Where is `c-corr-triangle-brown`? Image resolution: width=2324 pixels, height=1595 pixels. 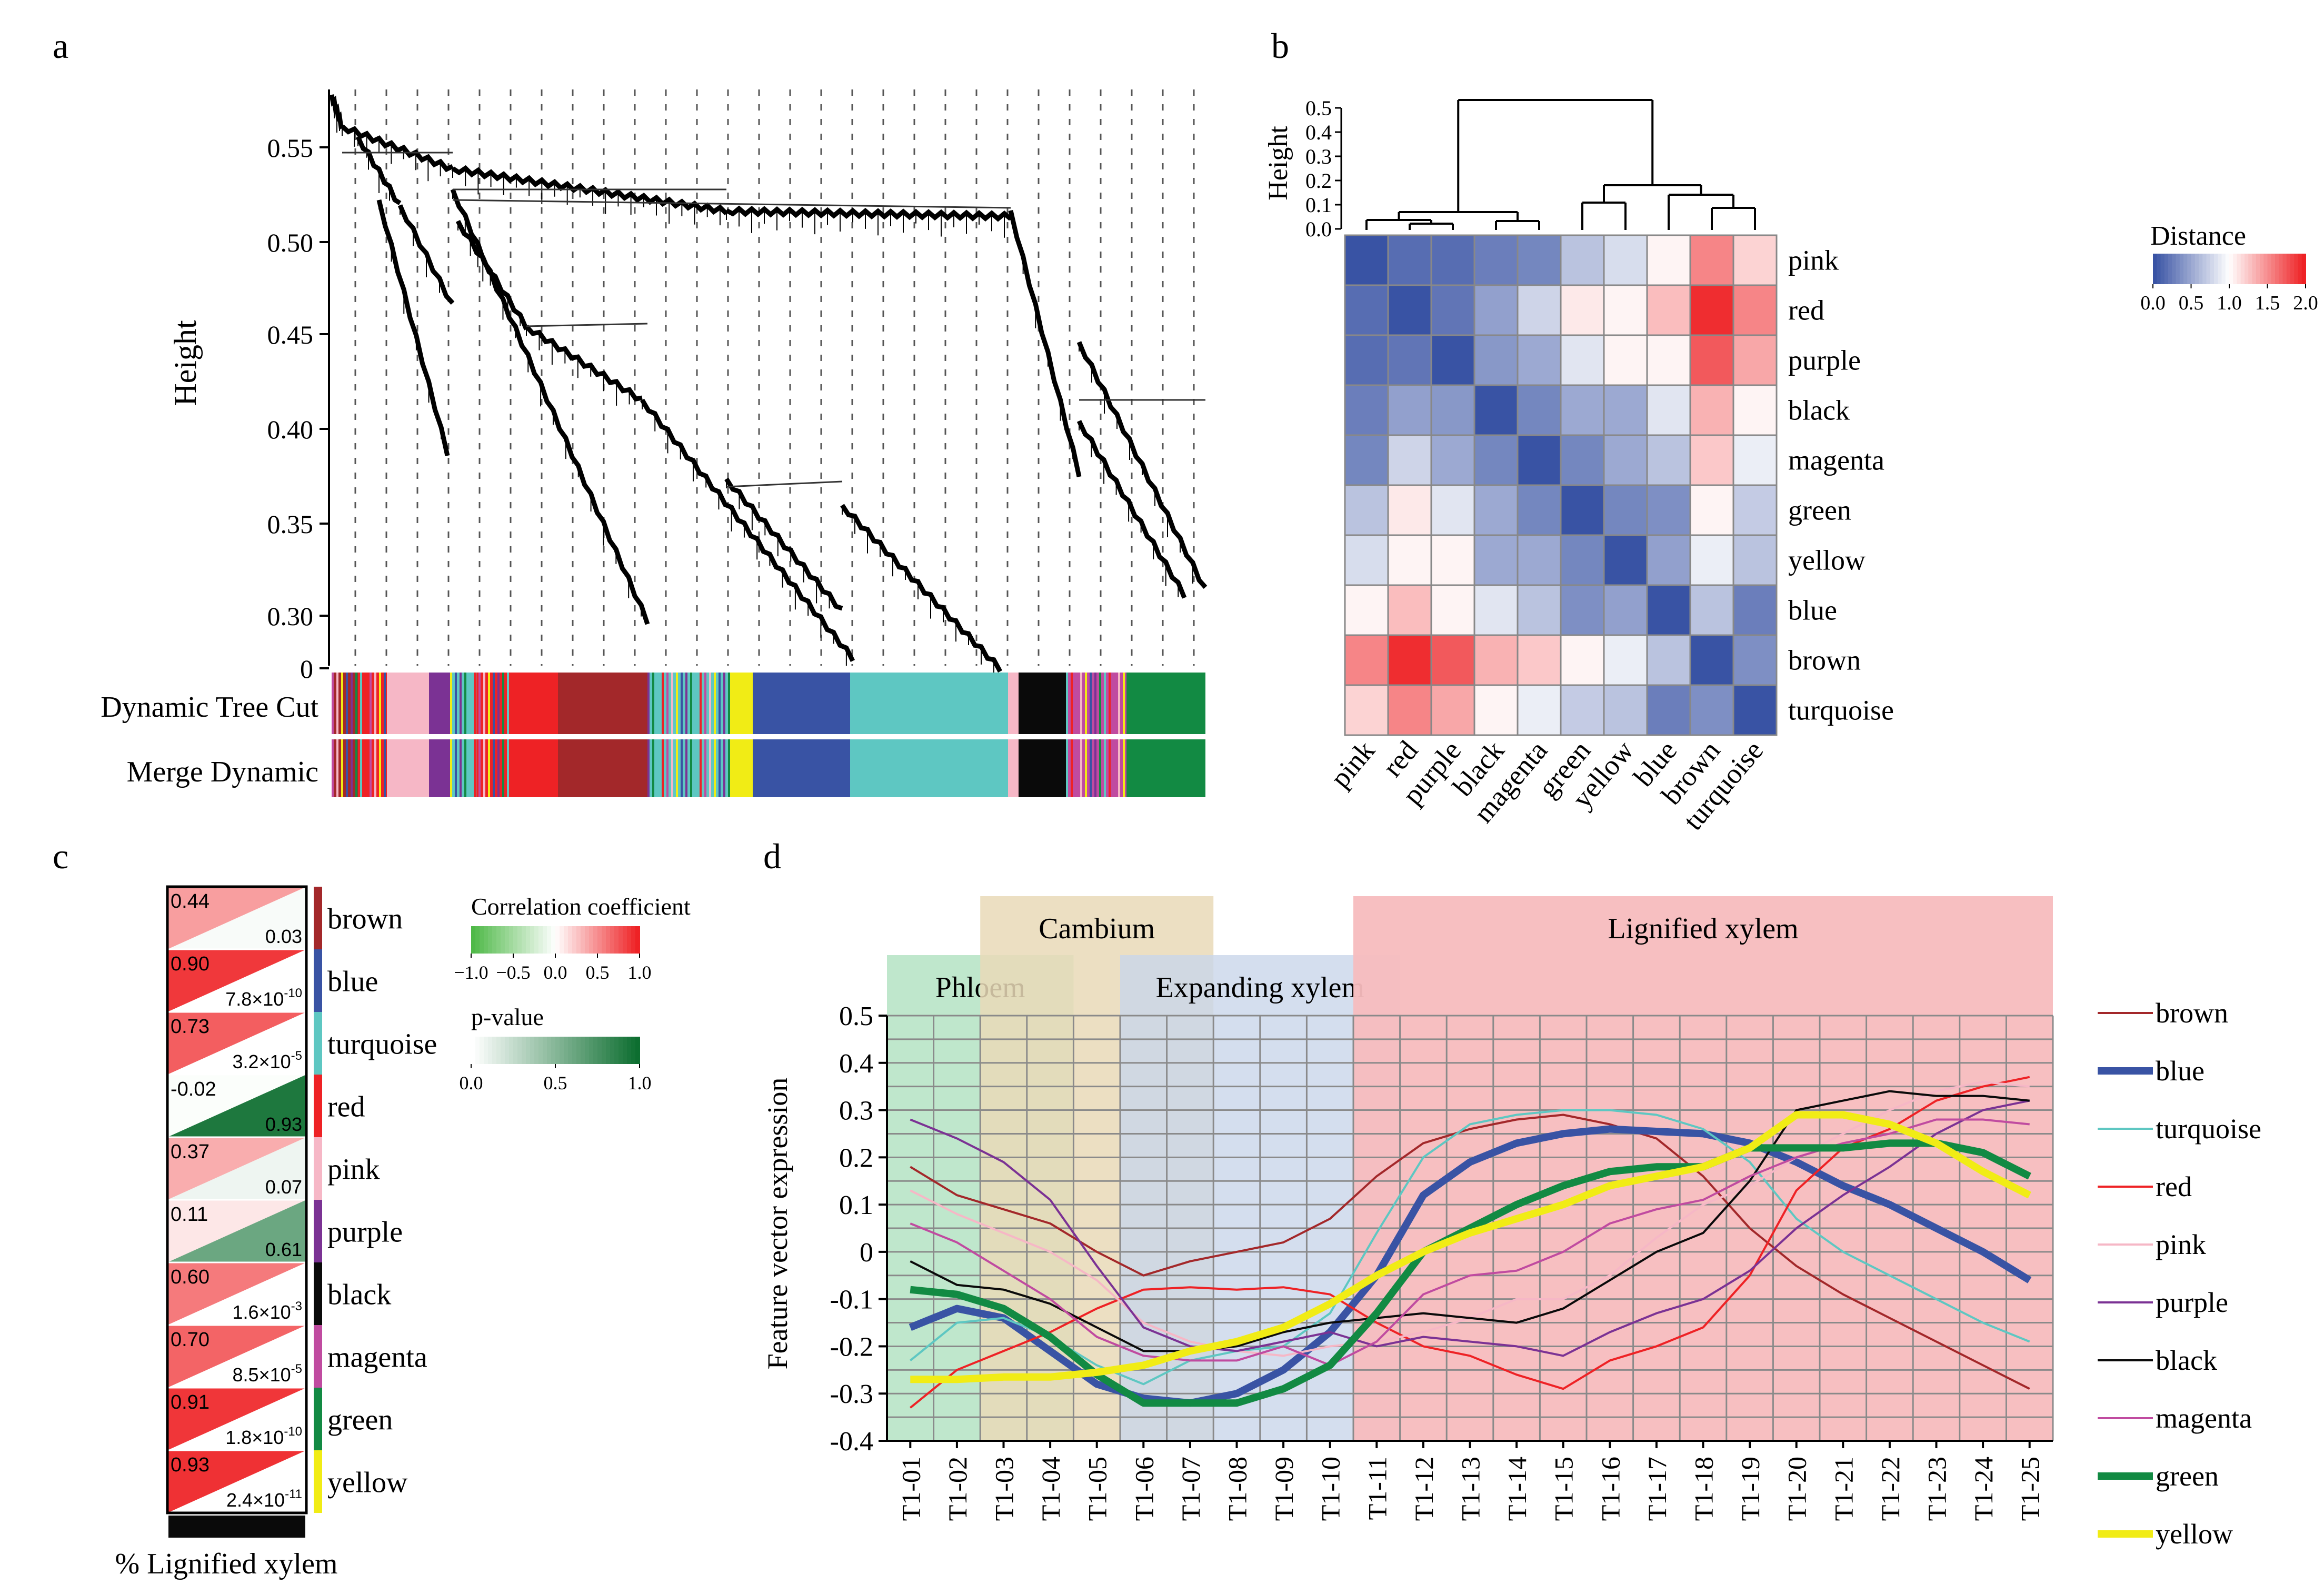 c-corr-triangle-brown is located at coordinates (237, 918).